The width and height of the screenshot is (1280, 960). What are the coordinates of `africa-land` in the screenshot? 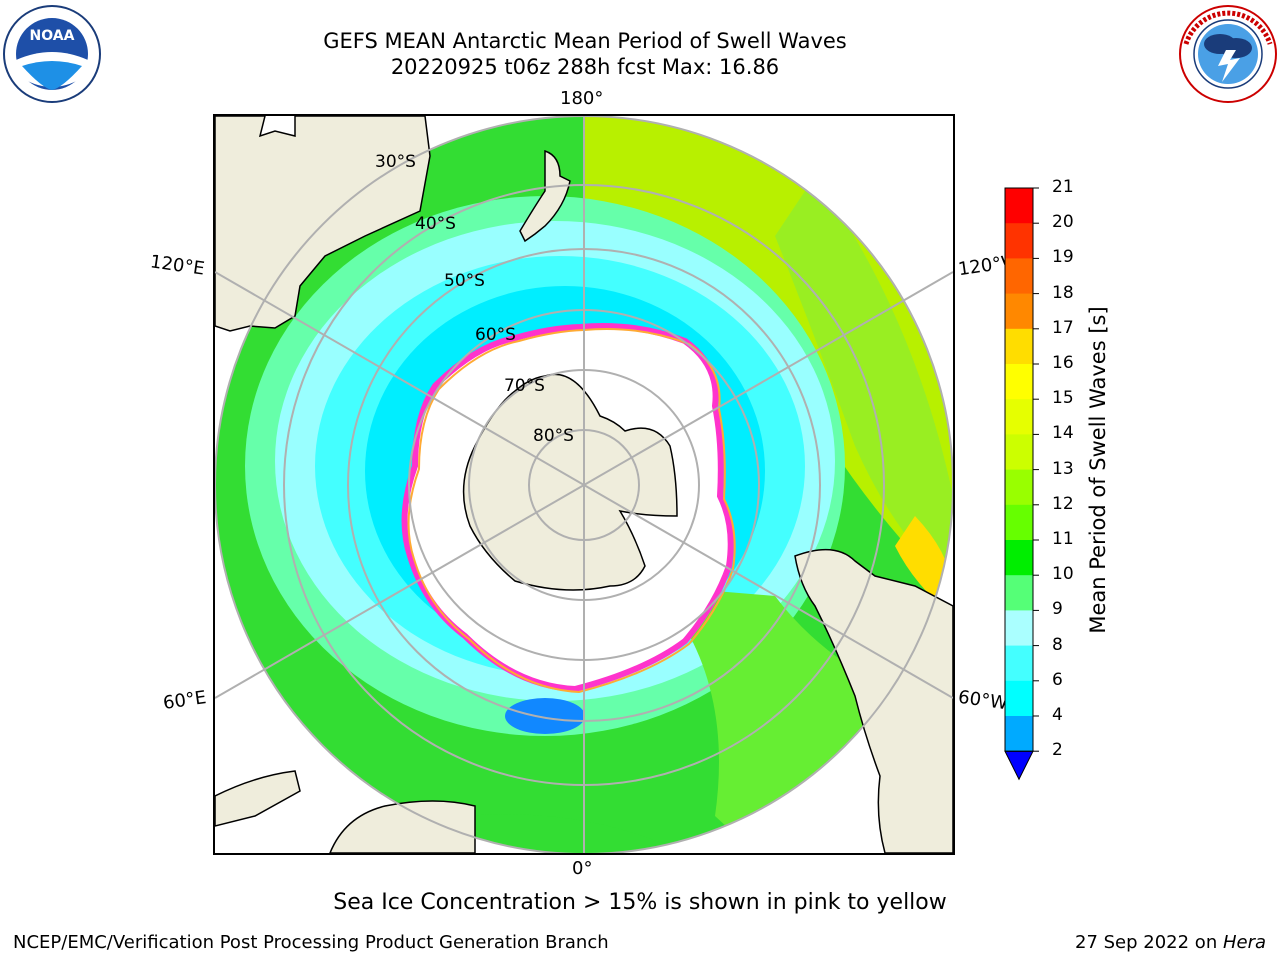 It's located at (258, 798).